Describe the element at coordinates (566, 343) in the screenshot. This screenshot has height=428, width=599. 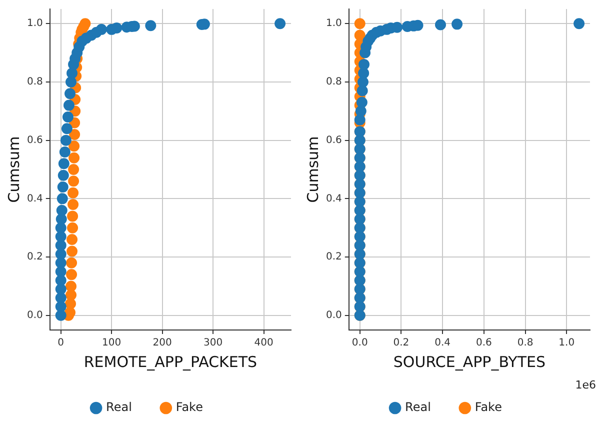
I see `x-tick-label: 1.0` at that location.